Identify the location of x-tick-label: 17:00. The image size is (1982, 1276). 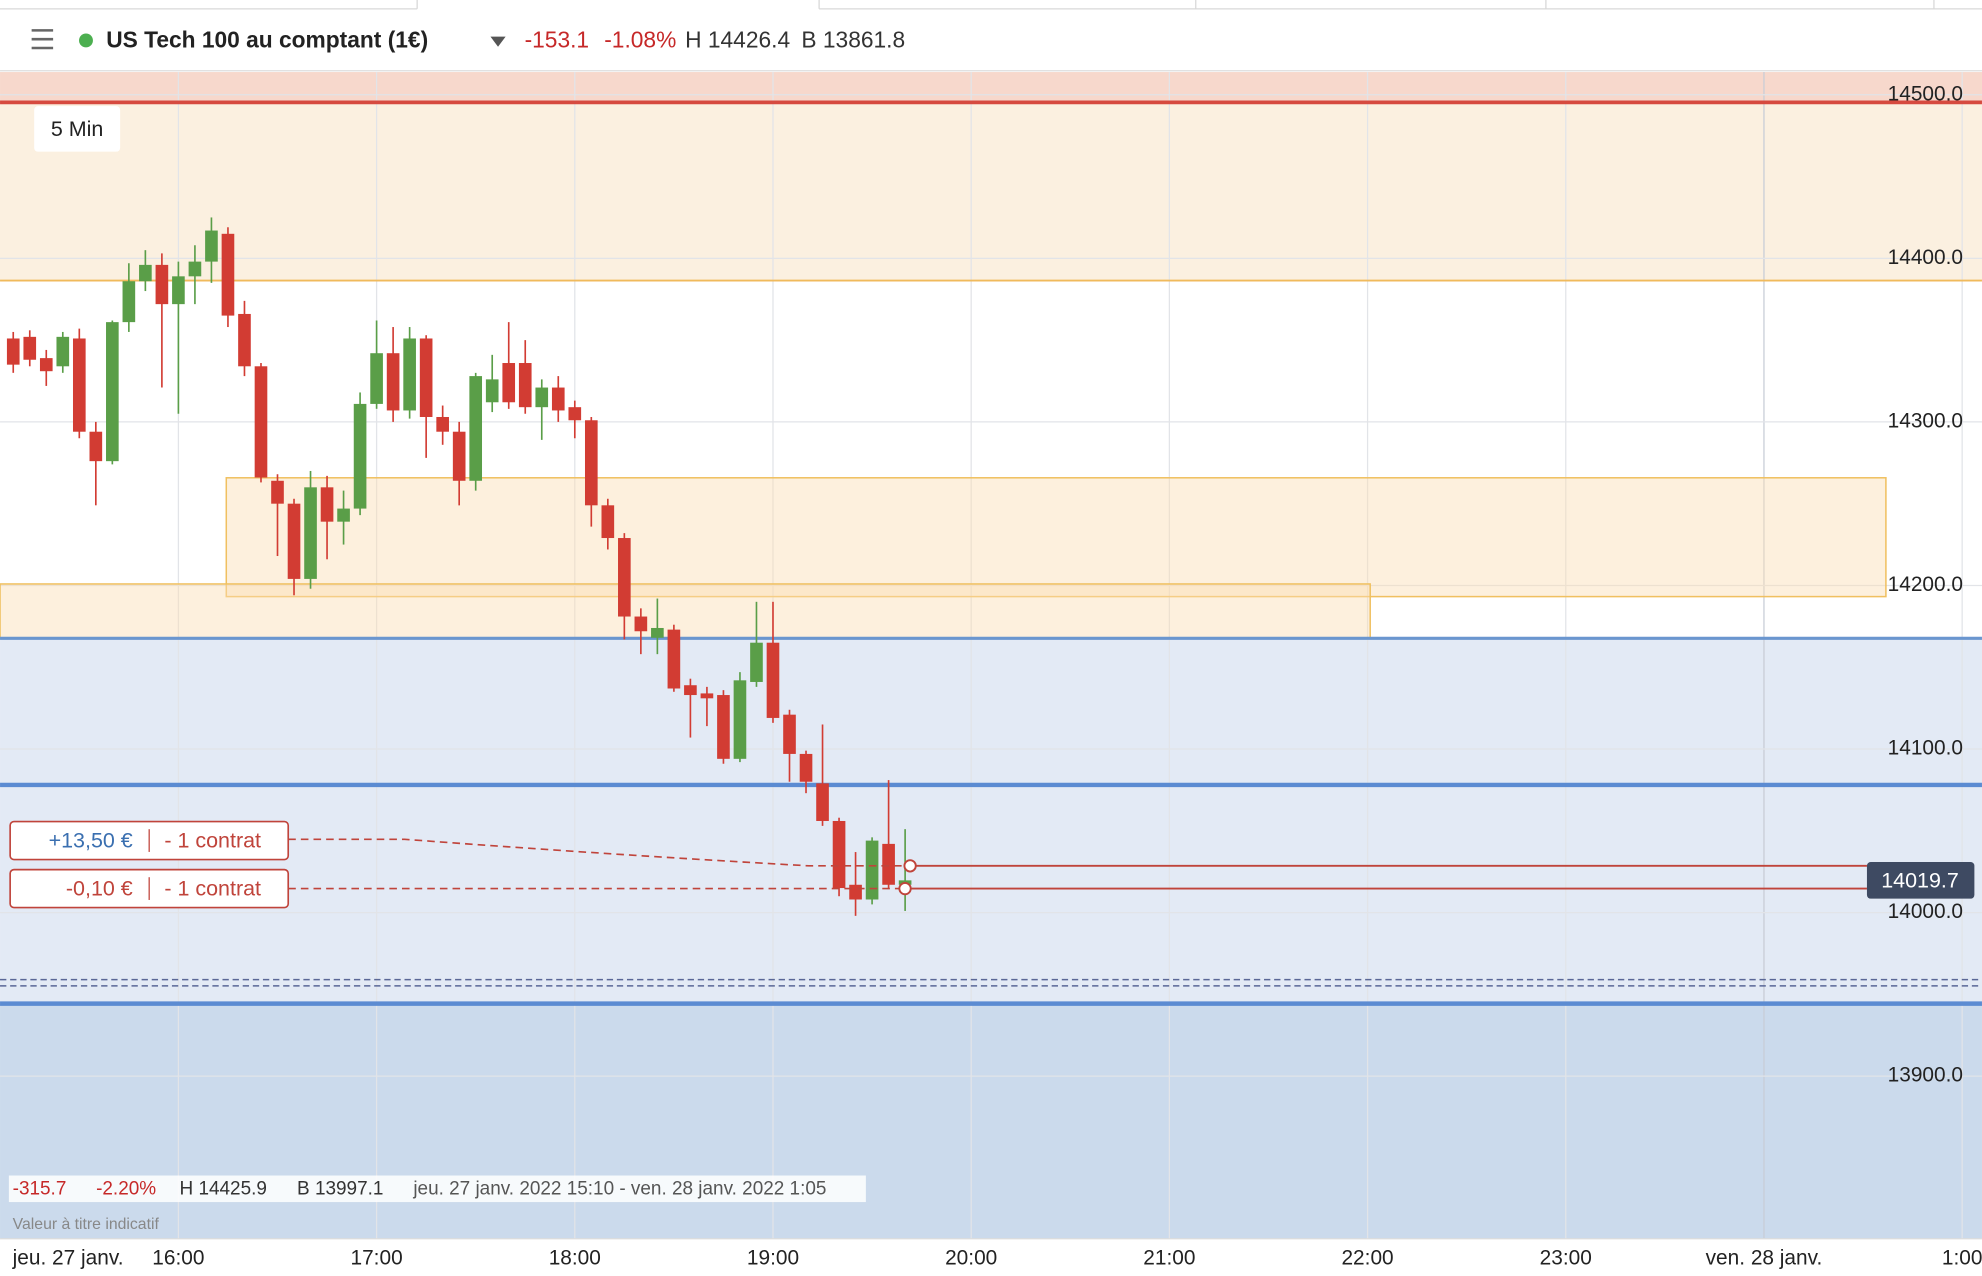
(377, 1257).